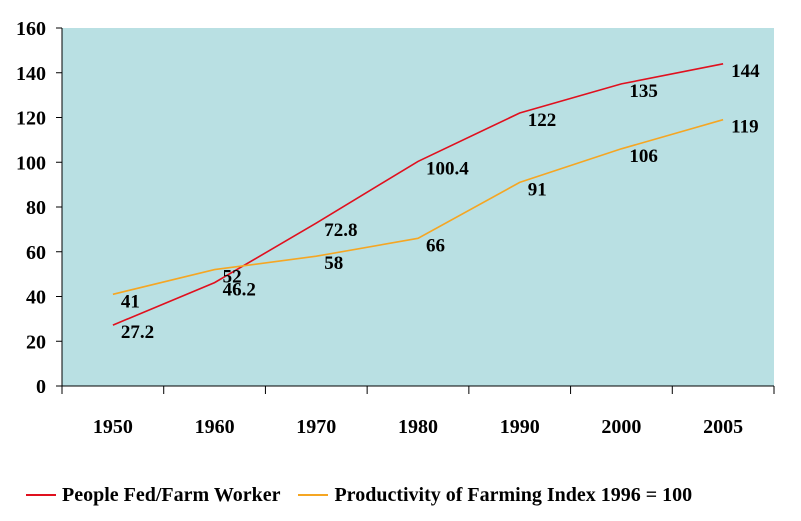 The image size is (801, 521). Describe the element at coordinates (513, 494) in the screenshot. I see `legend-label-productivity: Productivity of Farming Index 1996 = 100` at that location.